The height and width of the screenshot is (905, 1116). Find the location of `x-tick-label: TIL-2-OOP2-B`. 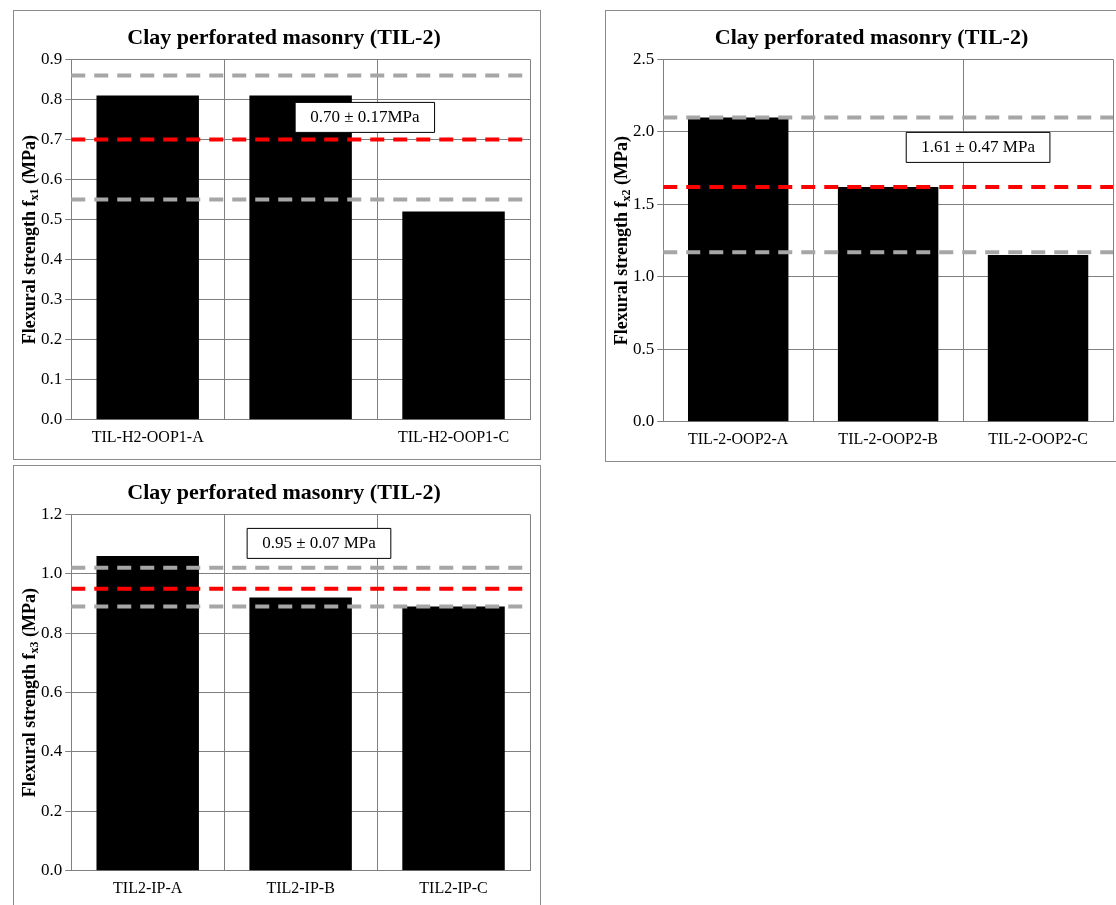

x-tick-label: TIL-2-OOP2-B is located at coordinates (888, 438).